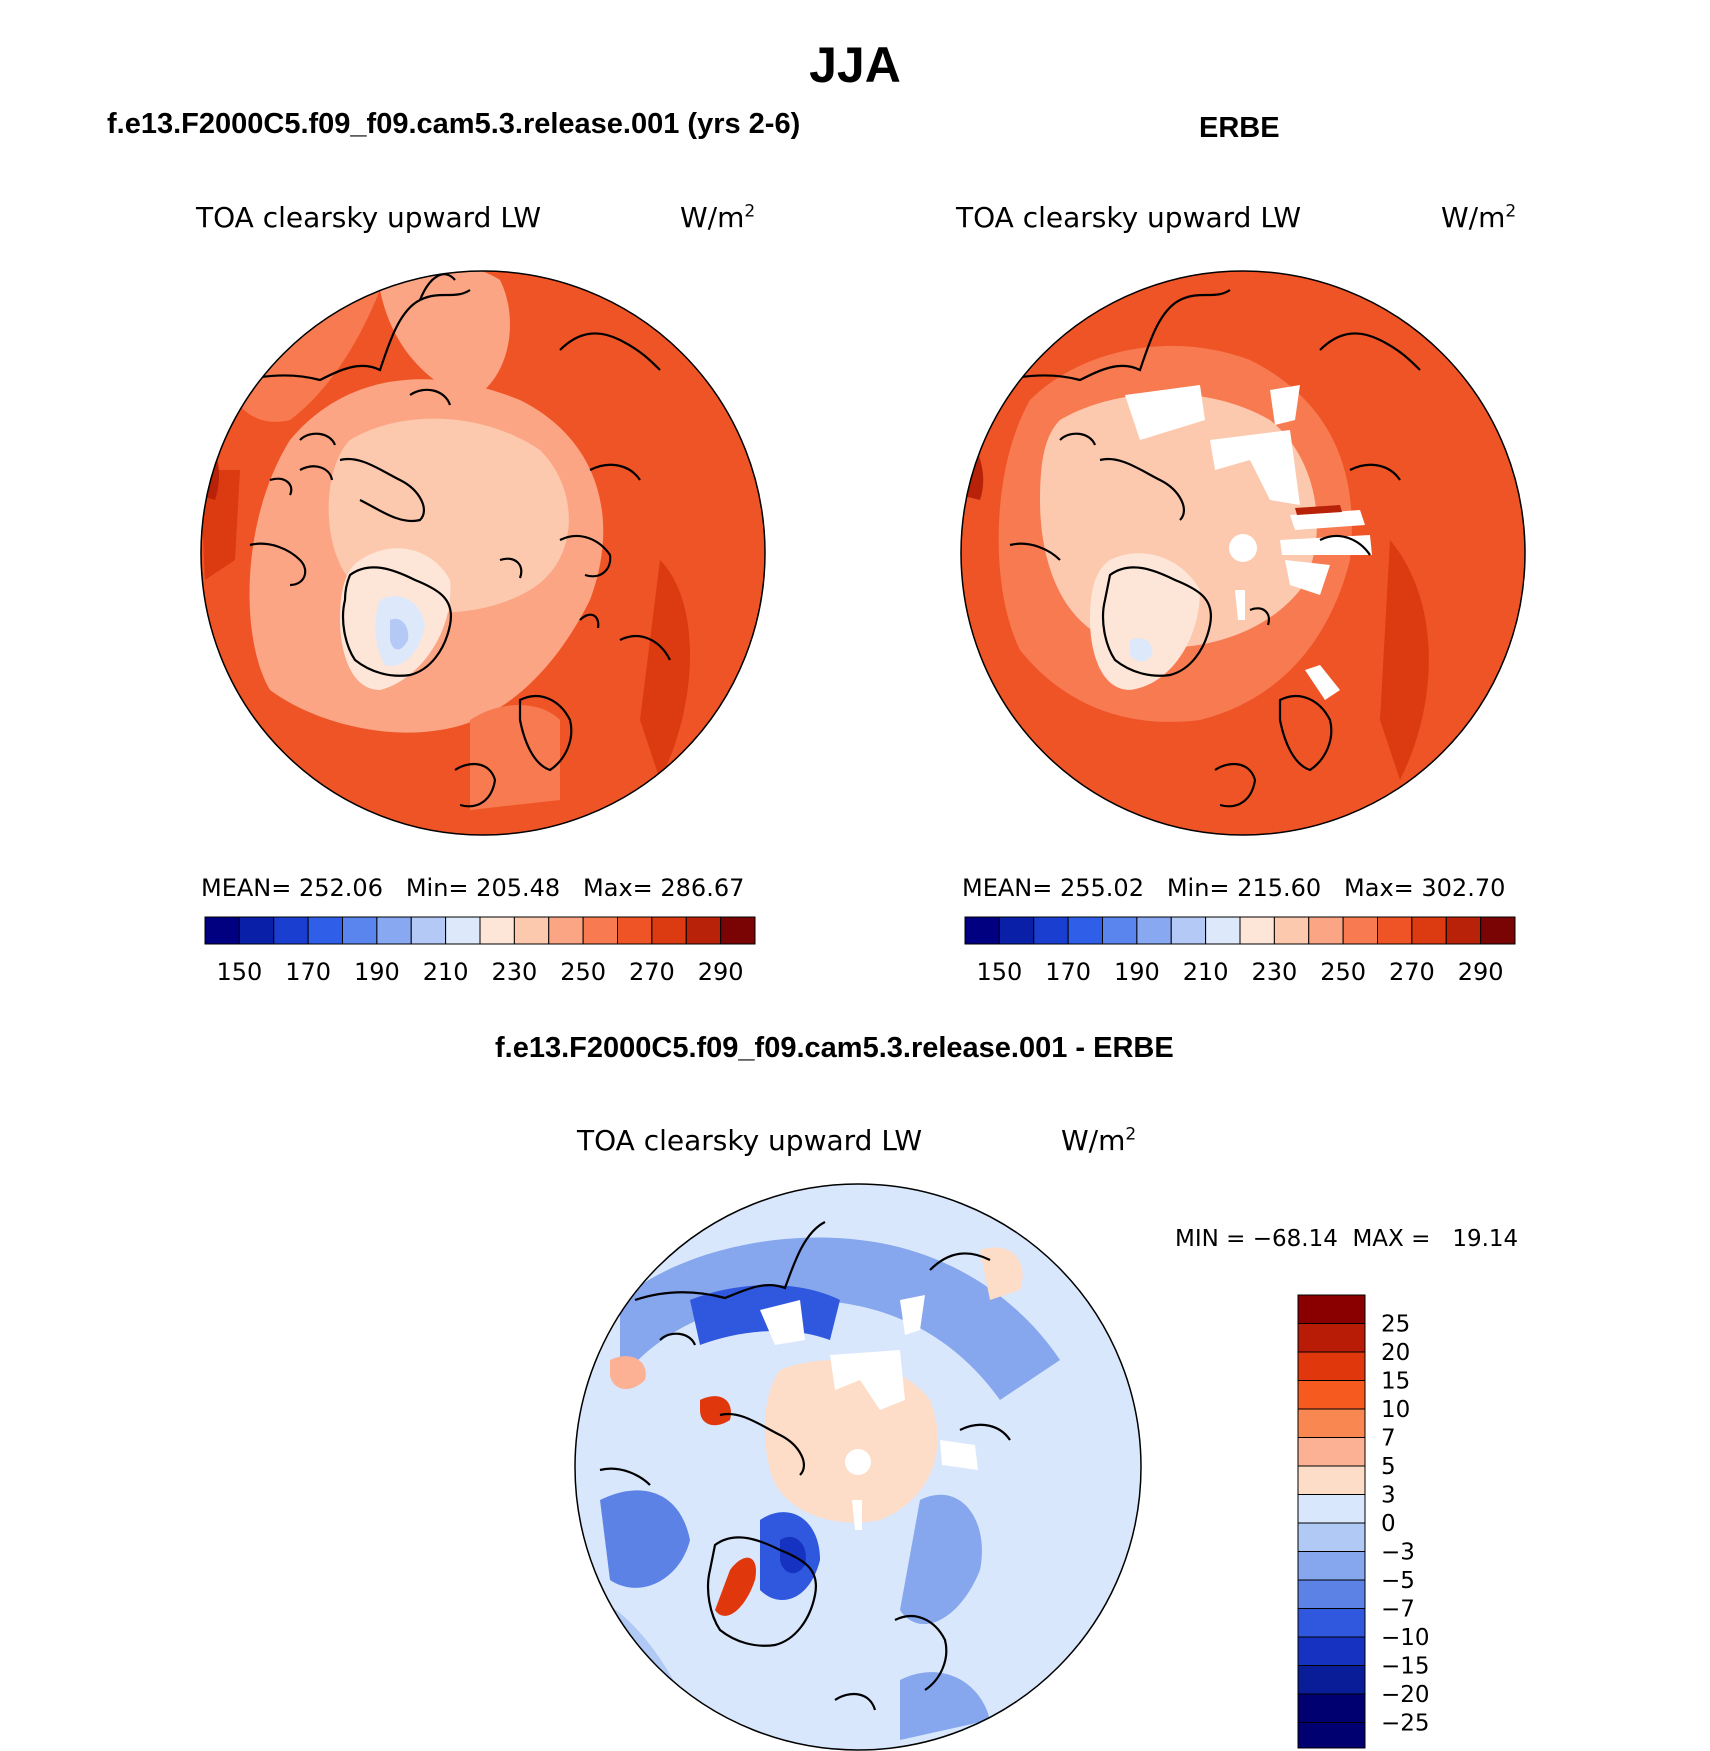 This screenshot has width=1710, height=1751. I want to click on panel-2-map, so click(1243, 553).